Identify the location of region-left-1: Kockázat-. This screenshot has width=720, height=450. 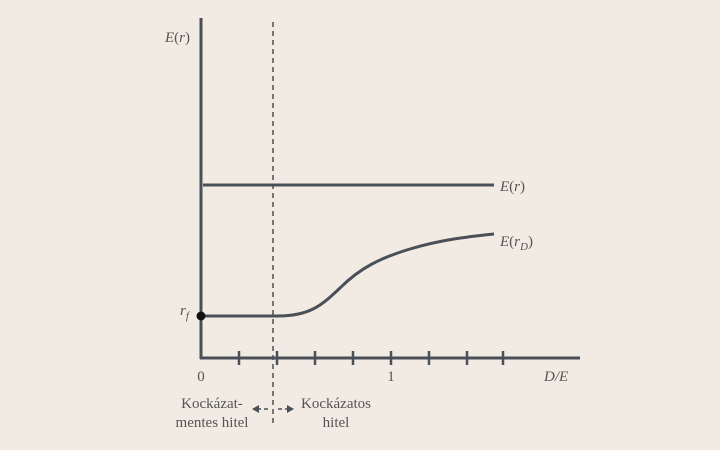
(212, 404).